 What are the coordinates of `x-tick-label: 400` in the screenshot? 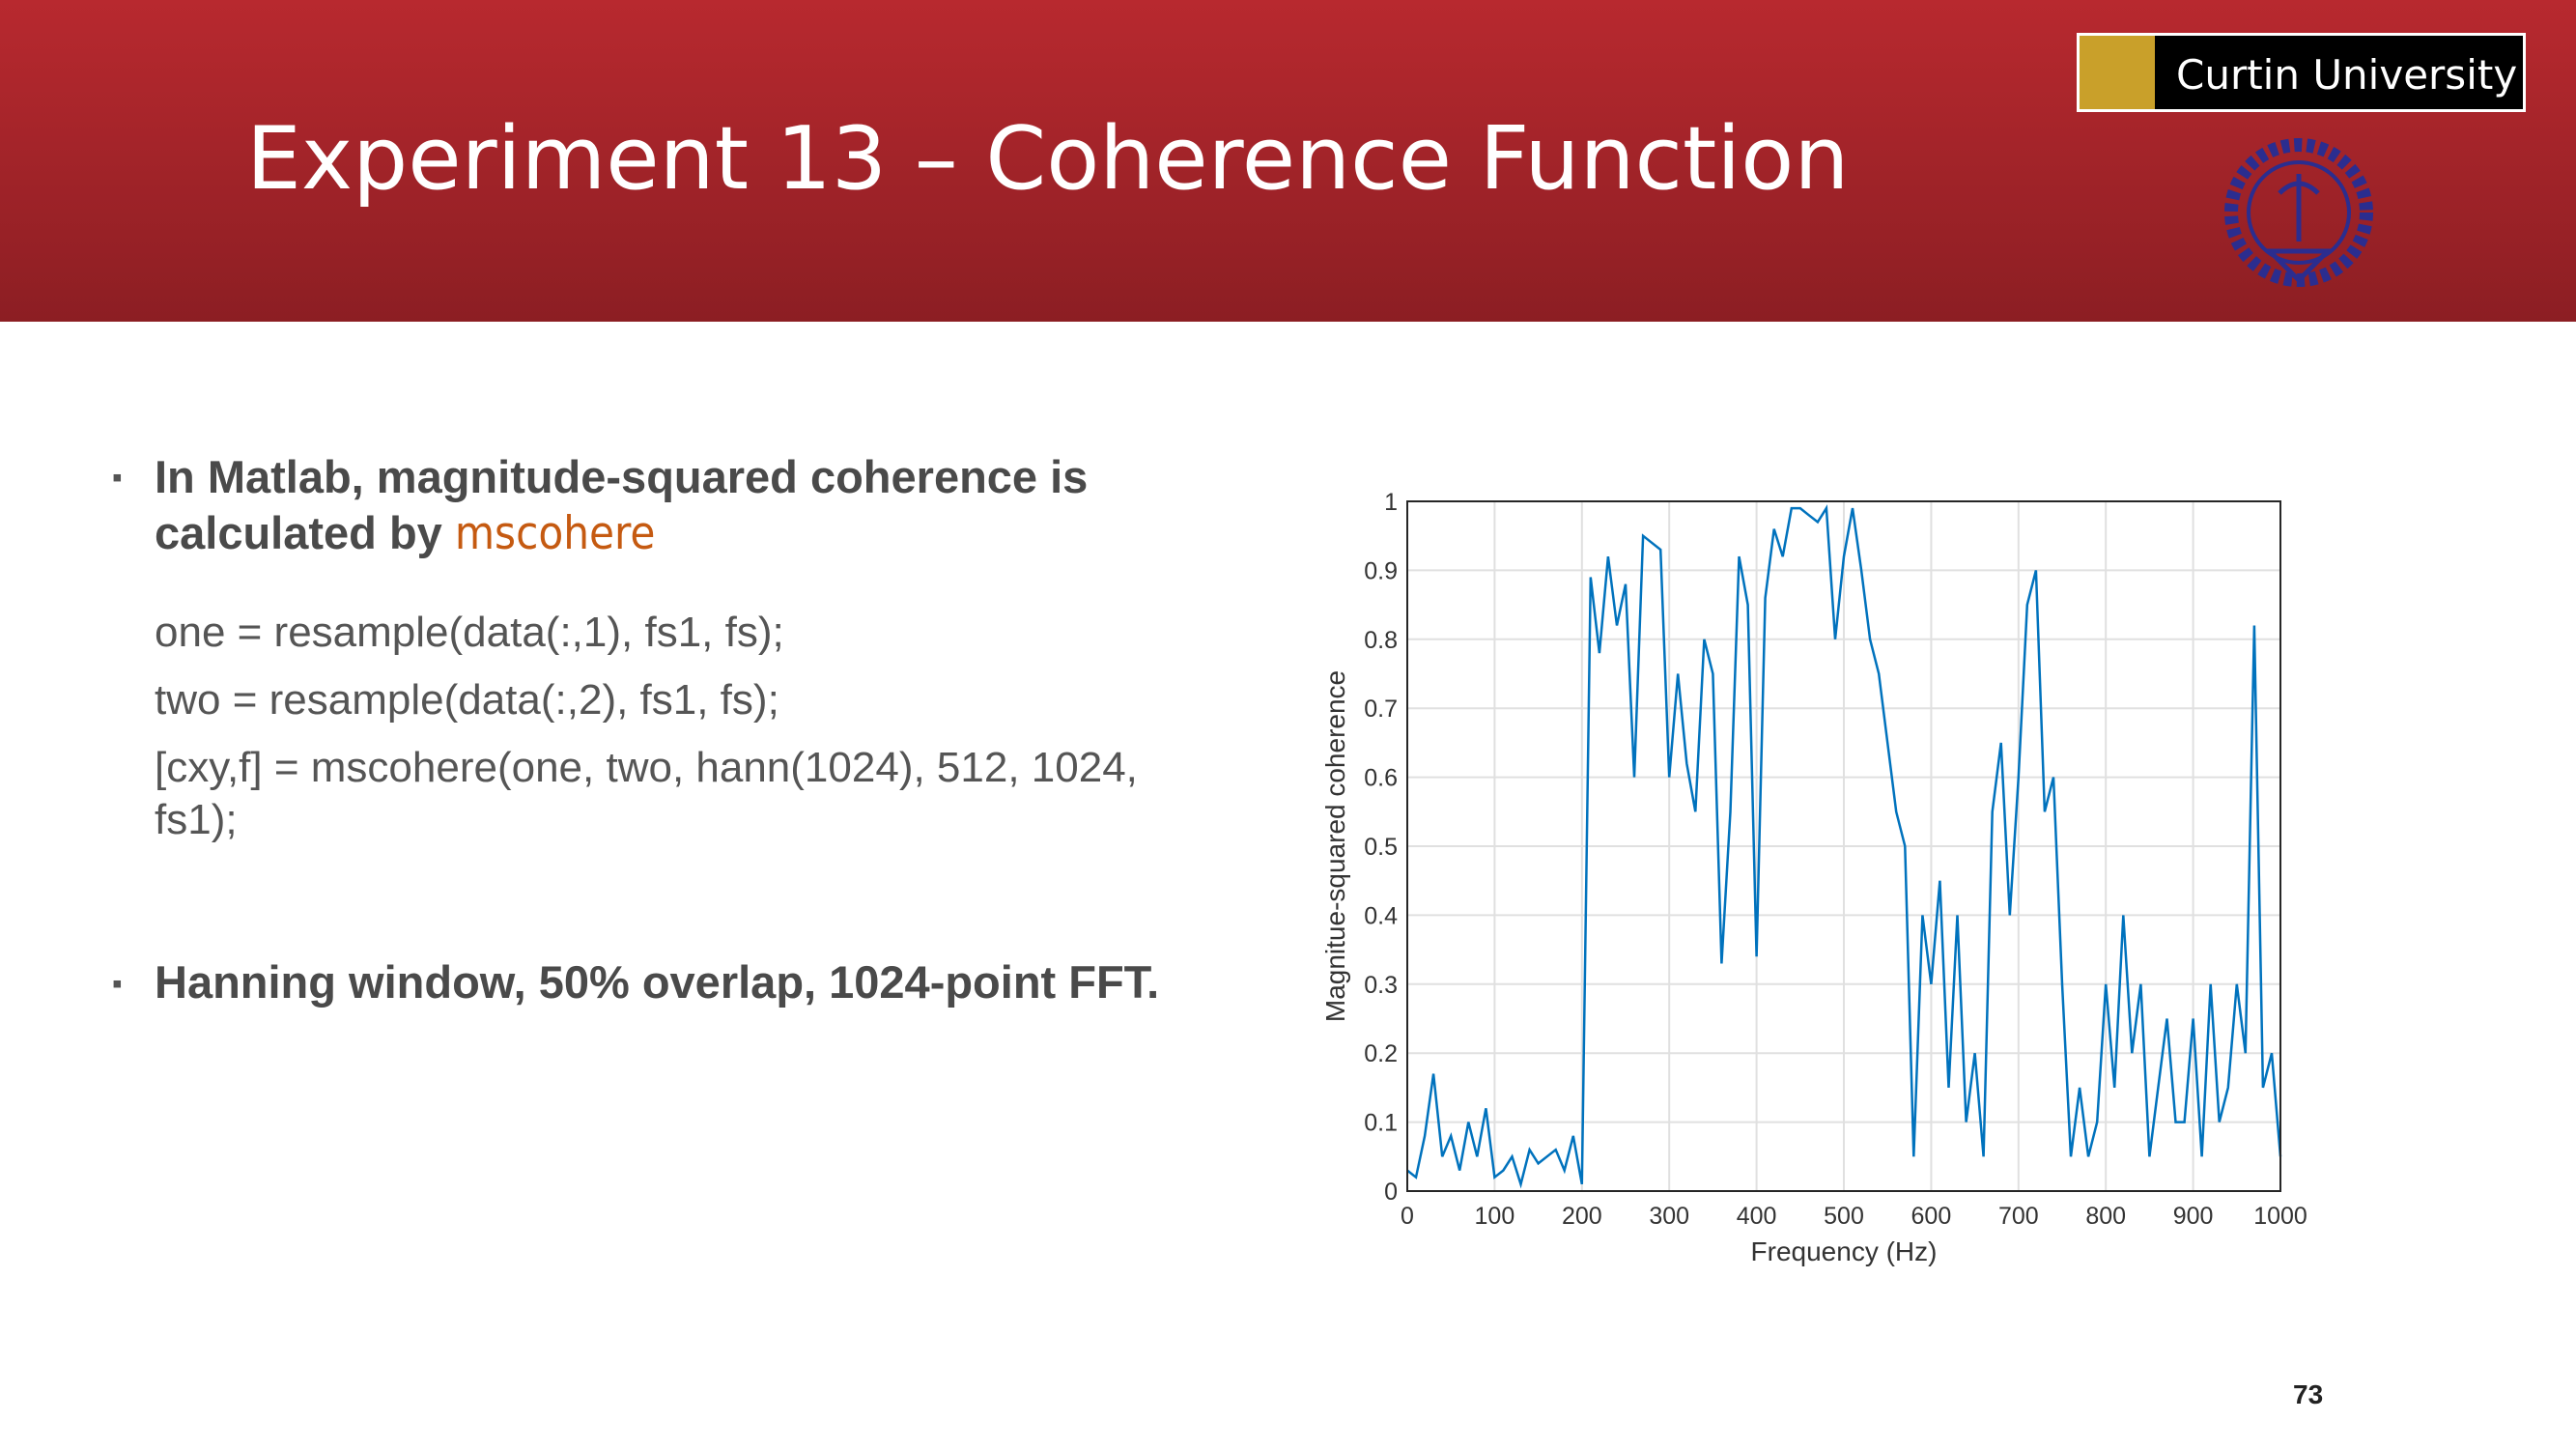 It's located at (1757, 1216).